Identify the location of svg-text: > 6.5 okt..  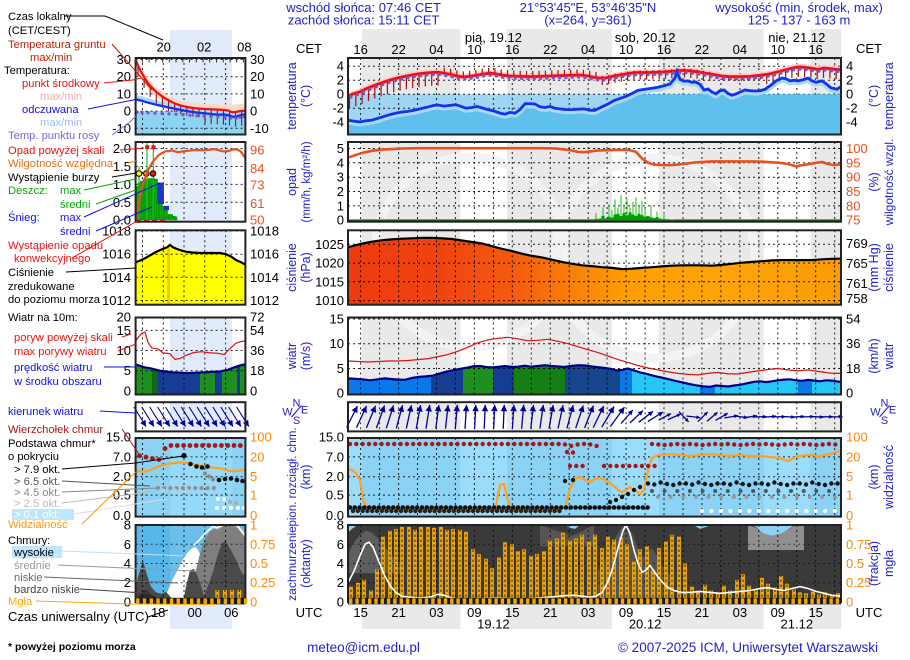
(37, 482).